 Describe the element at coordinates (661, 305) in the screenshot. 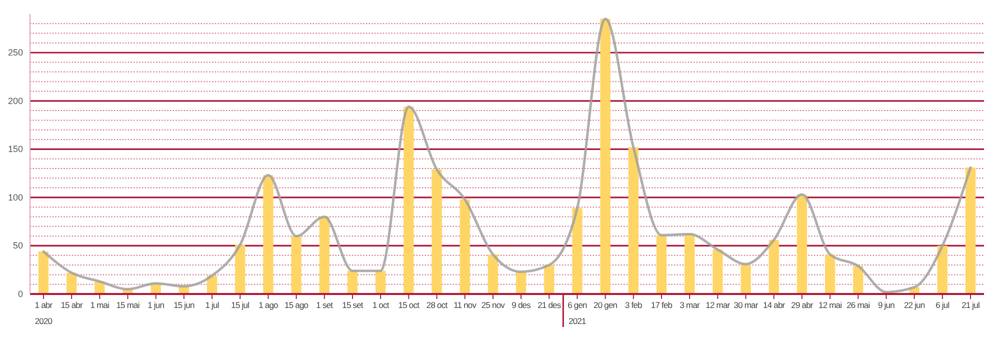

I see `x-tick-label: 17 feb` at that location.